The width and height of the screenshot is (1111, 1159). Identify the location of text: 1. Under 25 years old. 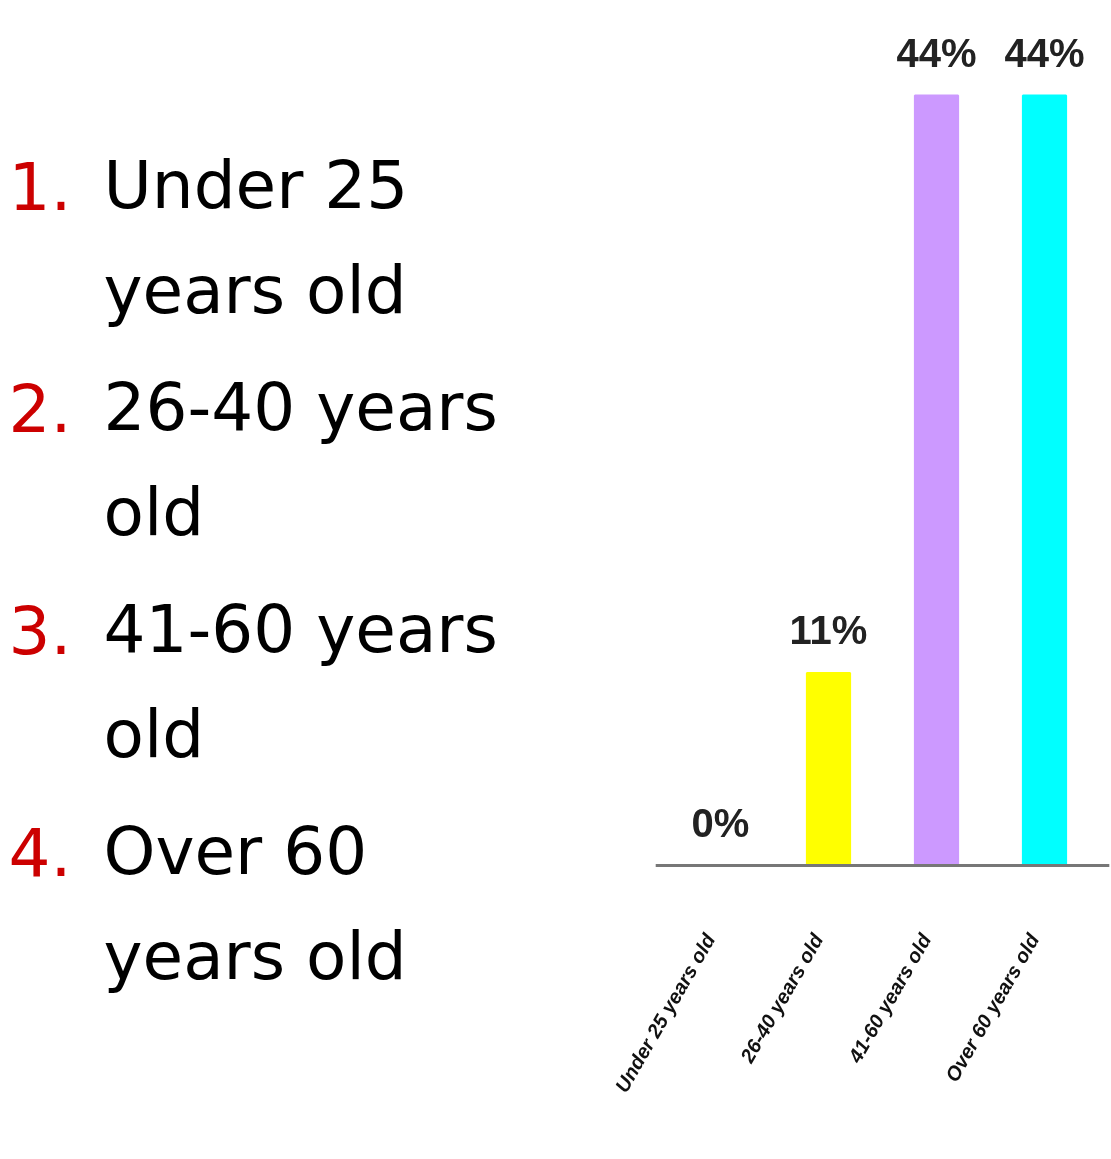
(208, 238).